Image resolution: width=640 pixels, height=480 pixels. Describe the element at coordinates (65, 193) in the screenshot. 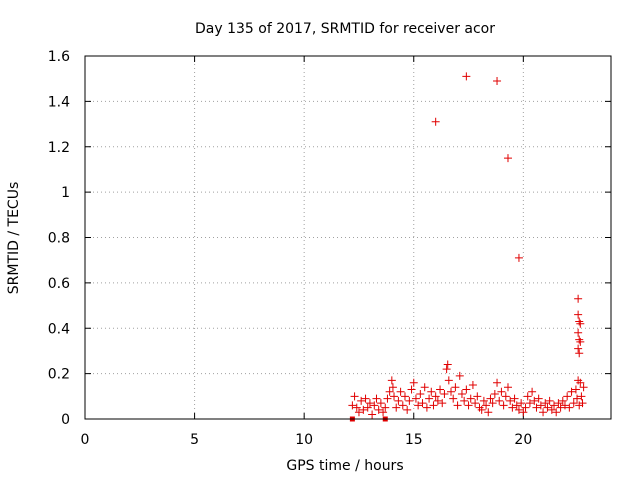

I see `y-tick-label: 1` at that location.